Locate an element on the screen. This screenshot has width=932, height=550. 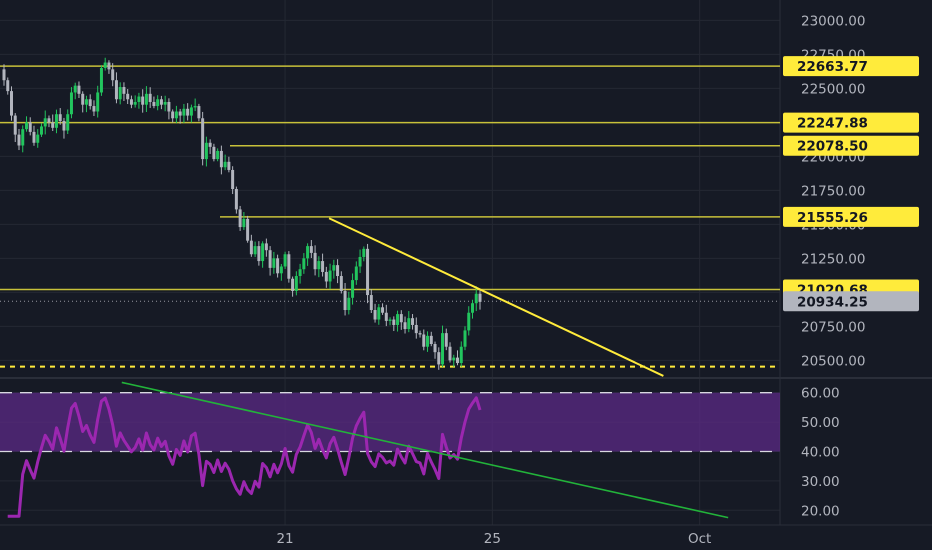
price-tick-label: 20750.00 is located at coordinates (833, 327).